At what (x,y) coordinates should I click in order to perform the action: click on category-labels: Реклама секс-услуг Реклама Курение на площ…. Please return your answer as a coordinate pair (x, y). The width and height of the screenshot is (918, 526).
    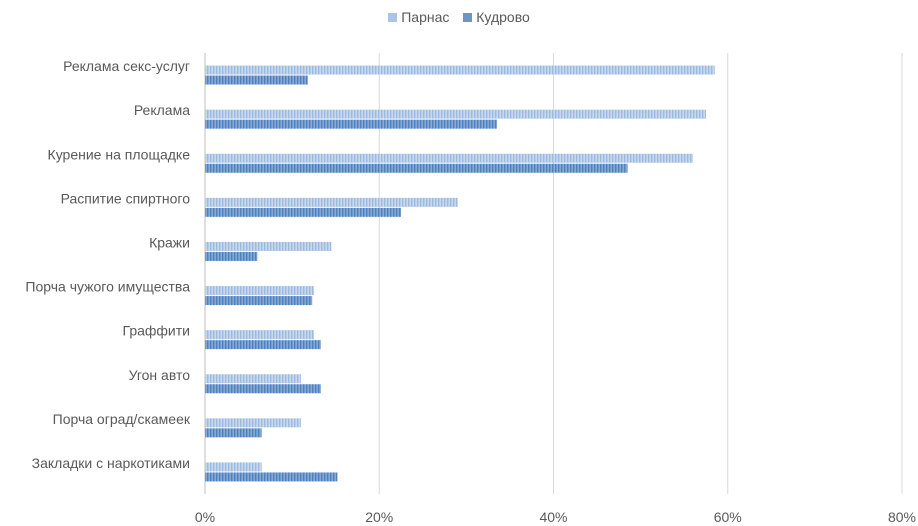
    Looking at the image, I should click on (107, 264).